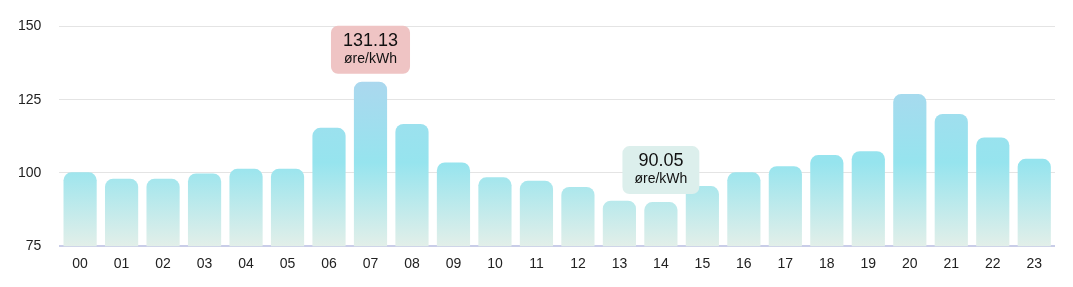 This screenshot has width=1073, height=287. I want to click on x-tick-label: 11, so click(536, 263).